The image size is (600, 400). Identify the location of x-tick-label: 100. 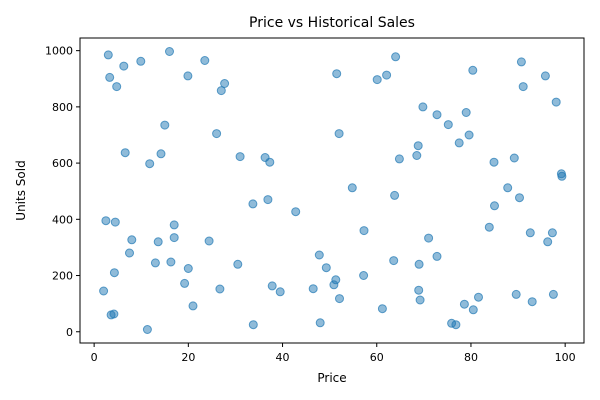
(565, 357).